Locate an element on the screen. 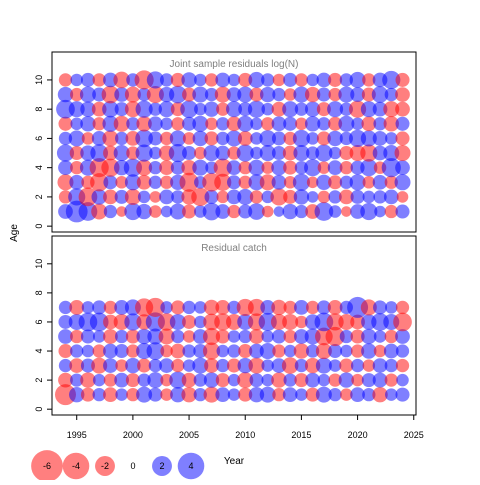 This screenshot has height=485, width=480. legend-label: -2 is located at coordinates (105, 466).